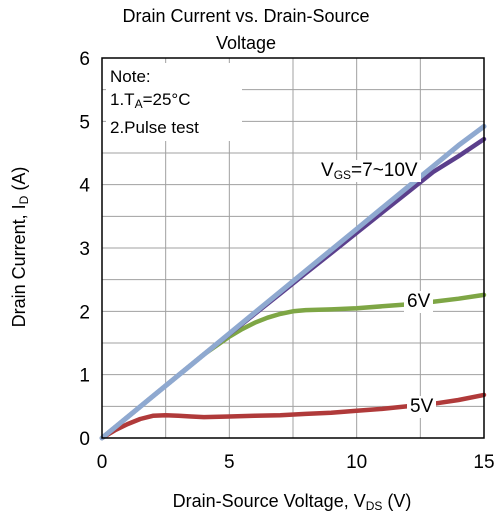 The width and height of the screenshot is (498, 523). What do you see at coordinates (374, 506) in the screenshot?
I see `x-axis-label-sub: DS` at bounding box center [374, 506].